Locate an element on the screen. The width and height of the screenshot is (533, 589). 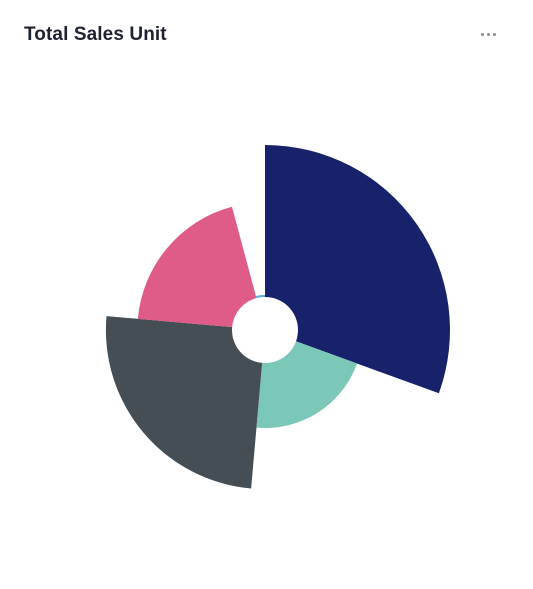
chart-center-hole is located at coordinates (265, 330).